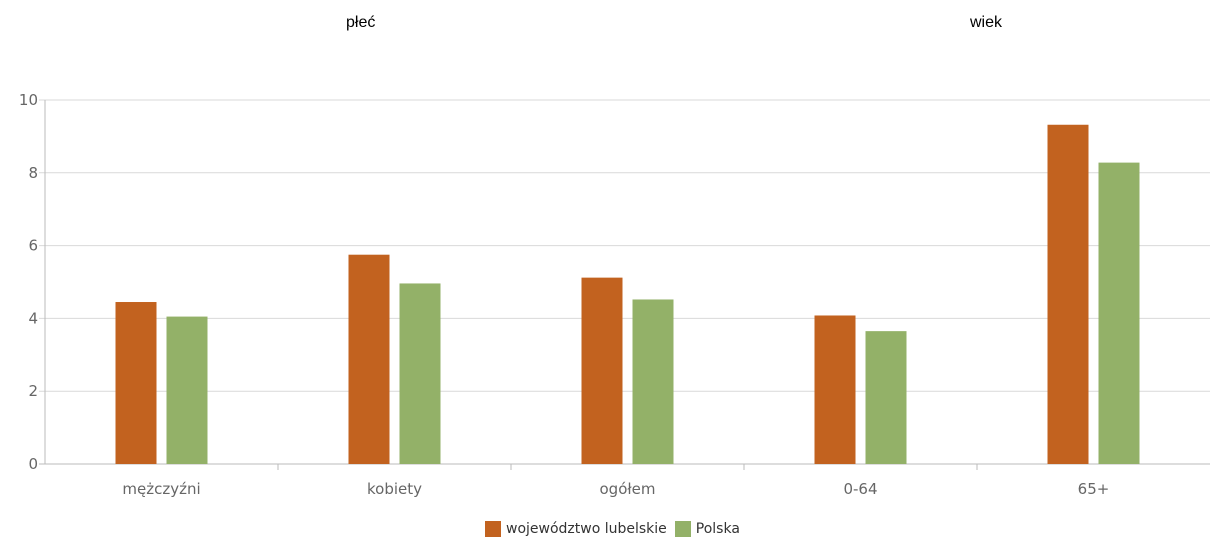 This screenshot has width=1211, height=540. What do you see at coordinates (628, 489) in the screenshot?
I see `x-category-label: ogółem` at bounding box center [628, 489].